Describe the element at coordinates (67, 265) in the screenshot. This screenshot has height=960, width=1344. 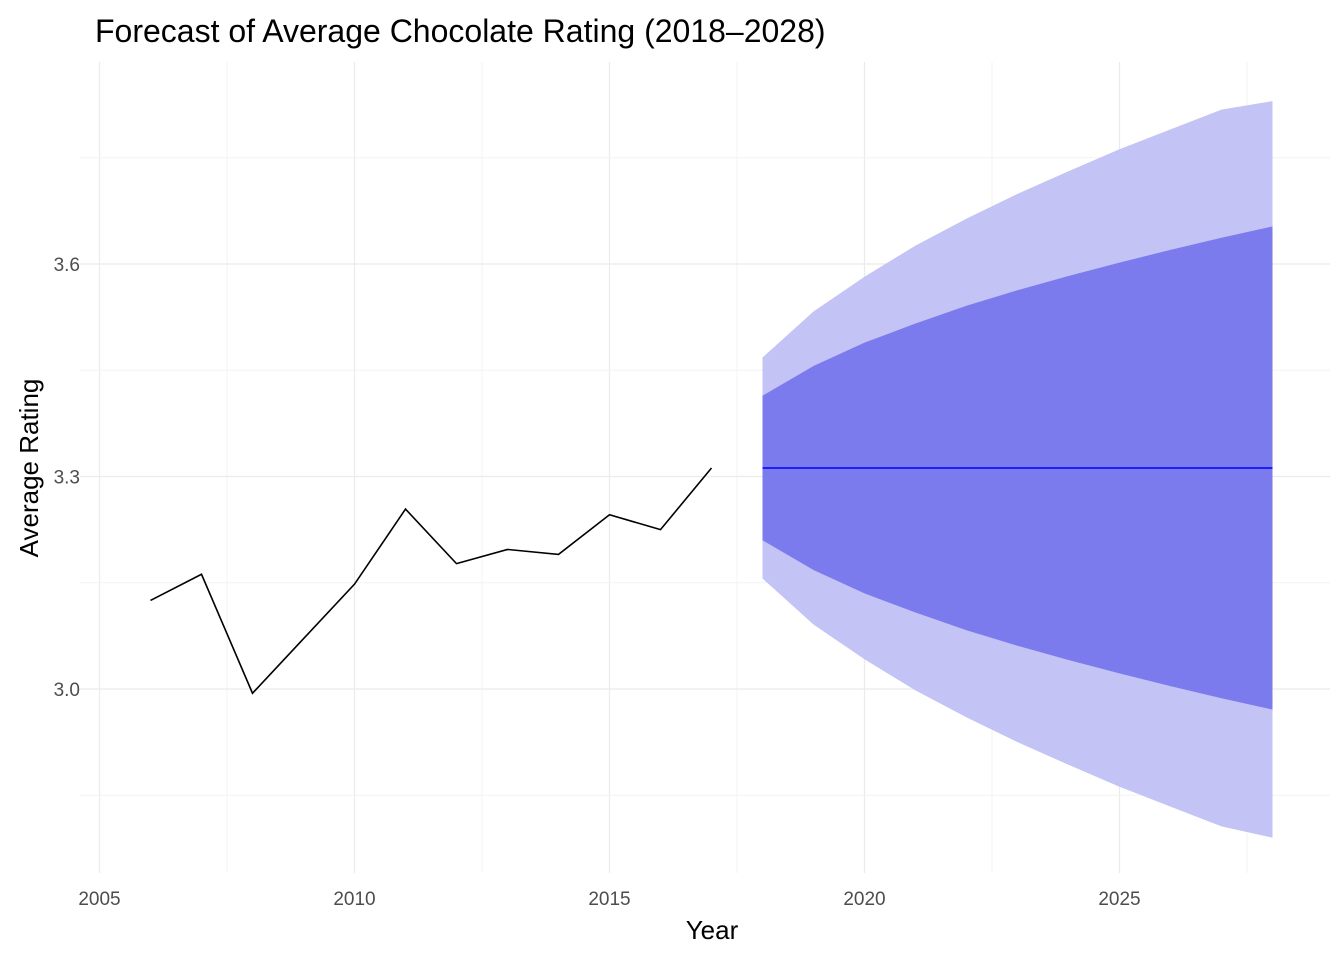
I see `y-tick-label: 3.6` at that location.